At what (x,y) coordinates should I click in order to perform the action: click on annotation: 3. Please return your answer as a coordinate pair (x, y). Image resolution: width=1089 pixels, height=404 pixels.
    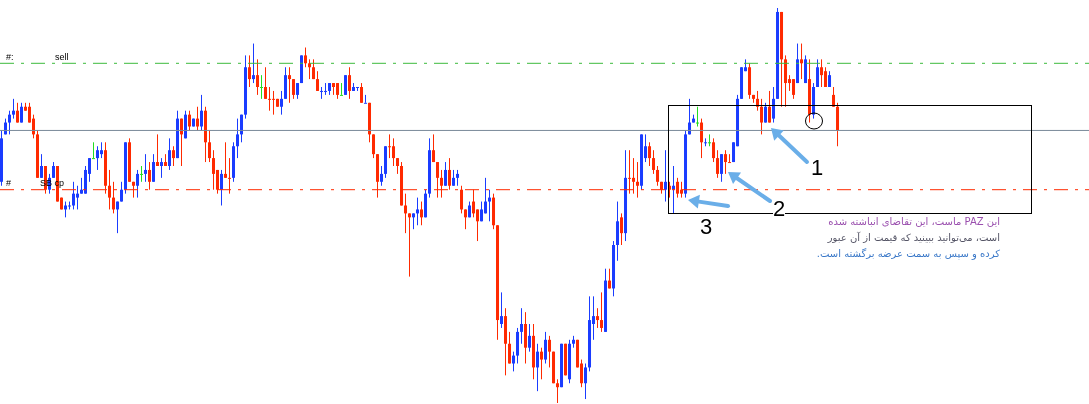
    Looking at the image, I should click on (706, 227).